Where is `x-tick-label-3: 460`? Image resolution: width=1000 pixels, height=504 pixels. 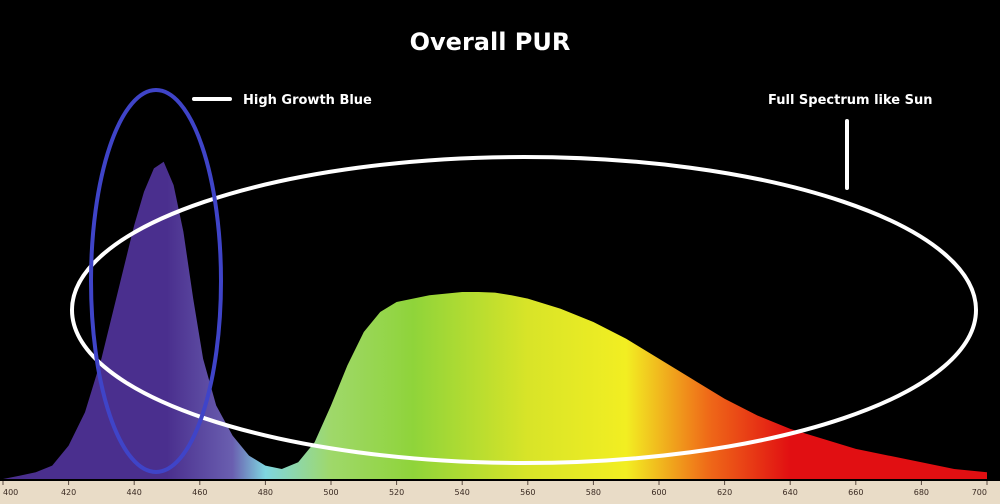
x-tick-label-3: 460 is located at coordinates (199, 492).